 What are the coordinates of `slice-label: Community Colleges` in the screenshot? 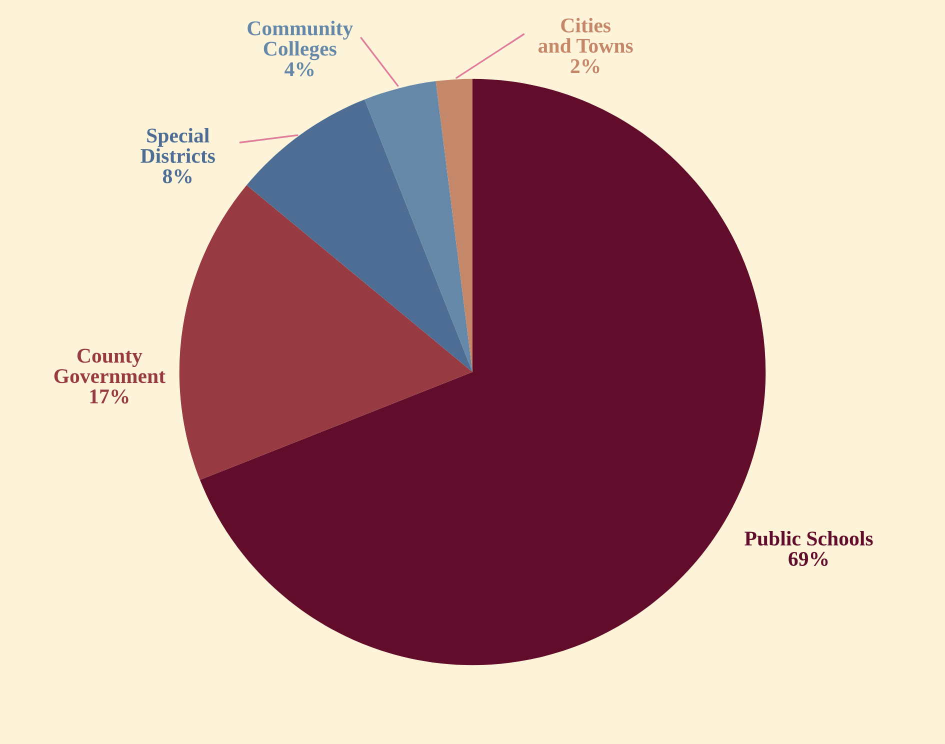 It's located at (300, 40).